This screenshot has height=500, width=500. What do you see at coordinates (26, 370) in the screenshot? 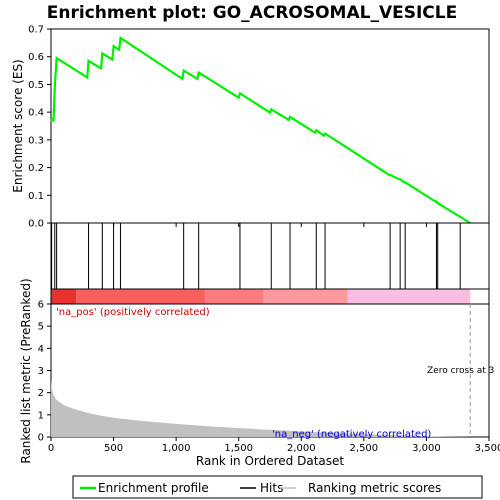
I see `metric-y-axis-label: Ranked list metric (PreRanked)` at bounding box center [26, 370].